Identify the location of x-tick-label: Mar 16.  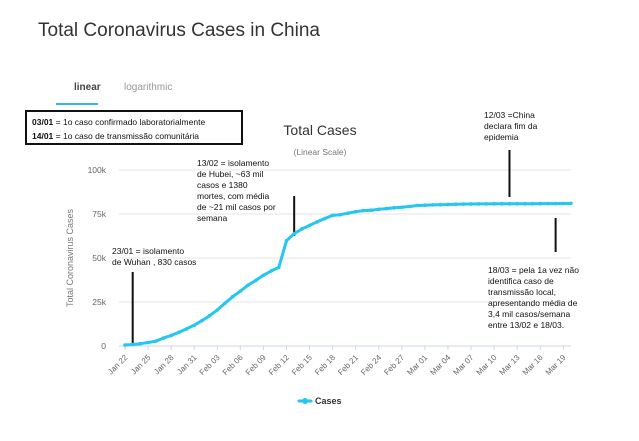
(533, 365).